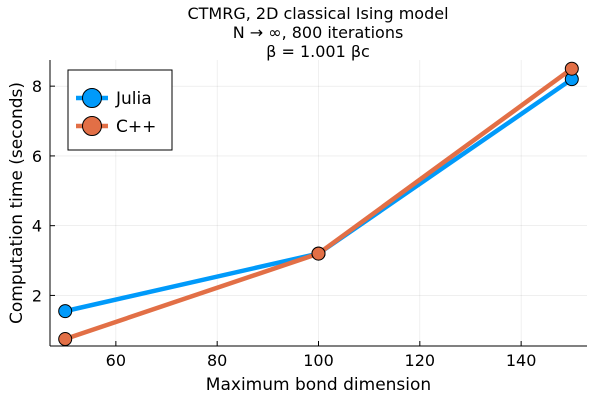  What do you see at coordinates (65, 311) in the screenshot?
I see `data-point-julia` at bounding box center [65, 311].